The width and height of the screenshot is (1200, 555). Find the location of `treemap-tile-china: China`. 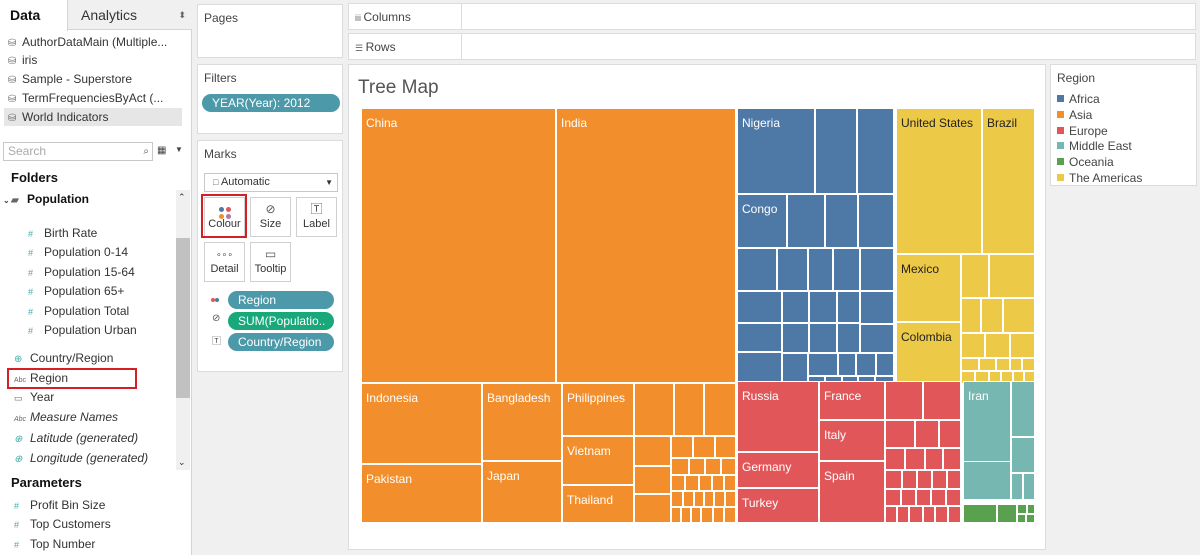

treemap-tile-china: China is located at coordinates (458, 245).